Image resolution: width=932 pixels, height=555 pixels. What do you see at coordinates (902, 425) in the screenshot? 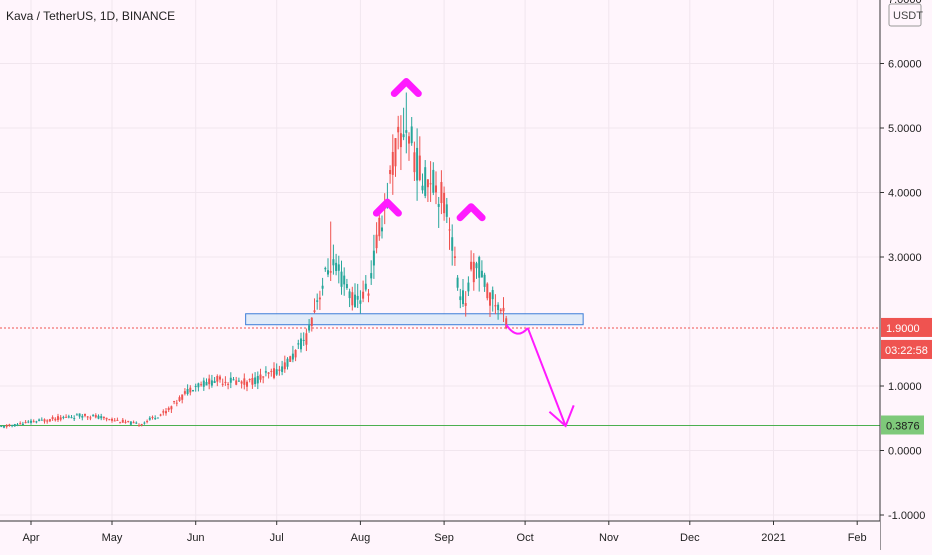
I see `target-badge` at bounding box center [902, 425].